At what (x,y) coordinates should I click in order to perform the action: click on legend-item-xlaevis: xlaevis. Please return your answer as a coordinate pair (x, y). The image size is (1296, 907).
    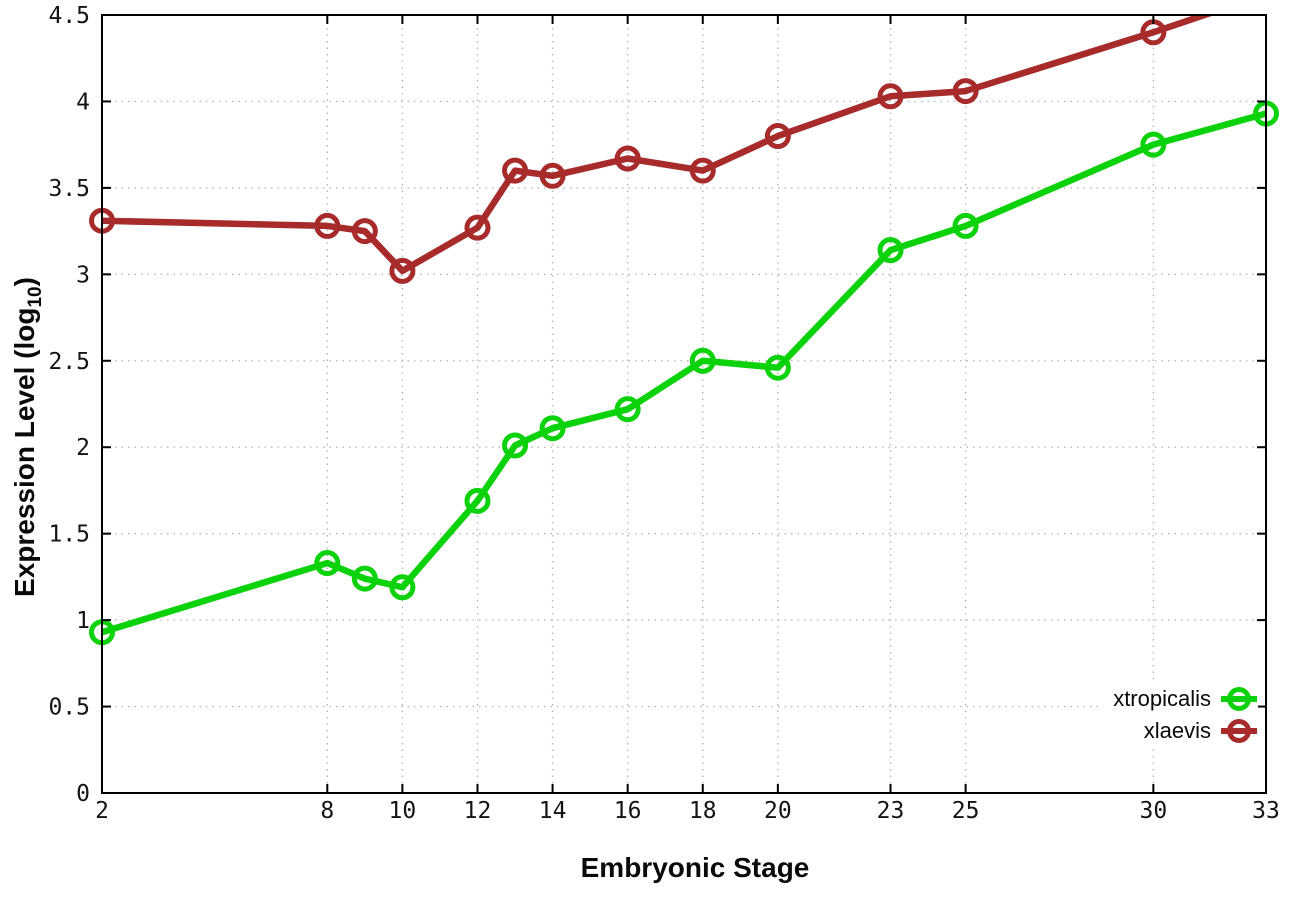
    Looking at the image, I should click on (1201, 731).